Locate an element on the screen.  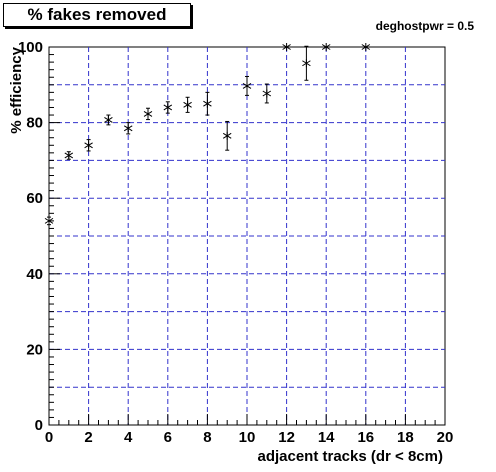
y-tick-label: 20 is located at coordinates (34, 349).